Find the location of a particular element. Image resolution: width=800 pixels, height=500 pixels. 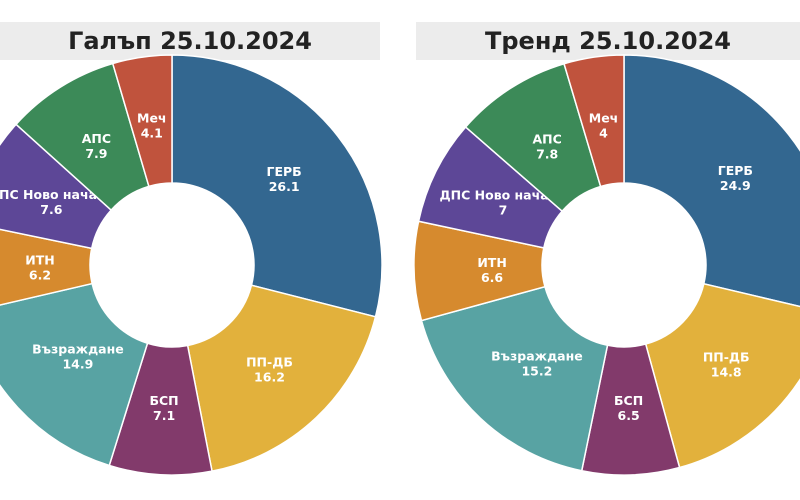

slice-value-mech: 4.1 is located at coordinates (152, 132).